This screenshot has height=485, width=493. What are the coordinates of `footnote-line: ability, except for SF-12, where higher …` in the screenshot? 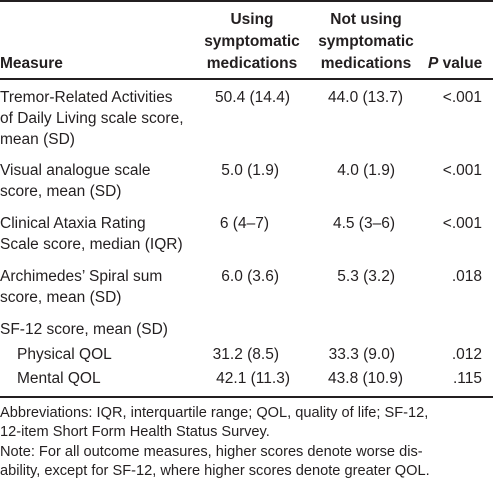 It's located at (215, 471).